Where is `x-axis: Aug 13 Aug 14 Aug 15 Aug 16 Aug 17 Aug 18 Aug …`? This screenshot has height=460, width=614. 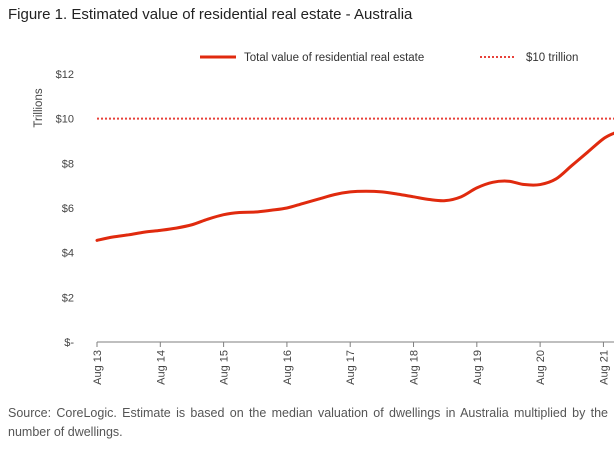 x-axis: Aug 13 Aug 14 Aug 15 Aug 16 Aug 17 Aug 18 Aug … is located at coordinates (353, 363).